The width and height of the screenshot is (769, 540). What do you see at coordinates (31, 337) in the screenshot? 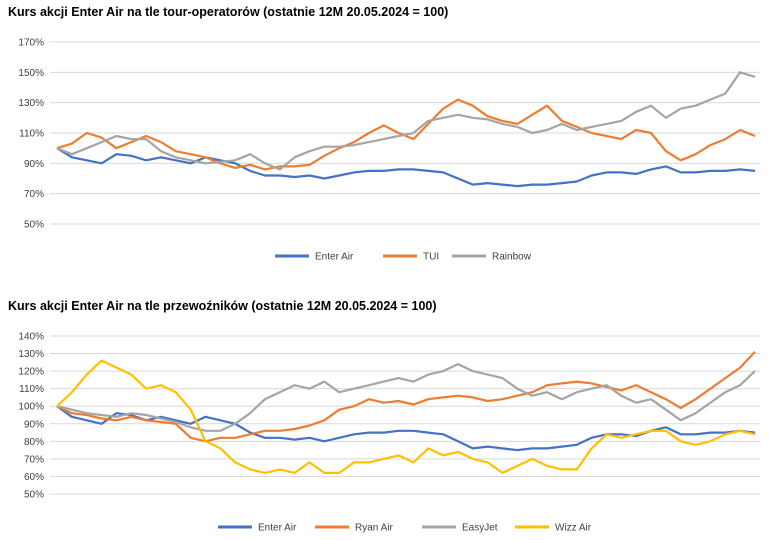
I see `y-tick-label: 140%` at bounding box center [31, 337].